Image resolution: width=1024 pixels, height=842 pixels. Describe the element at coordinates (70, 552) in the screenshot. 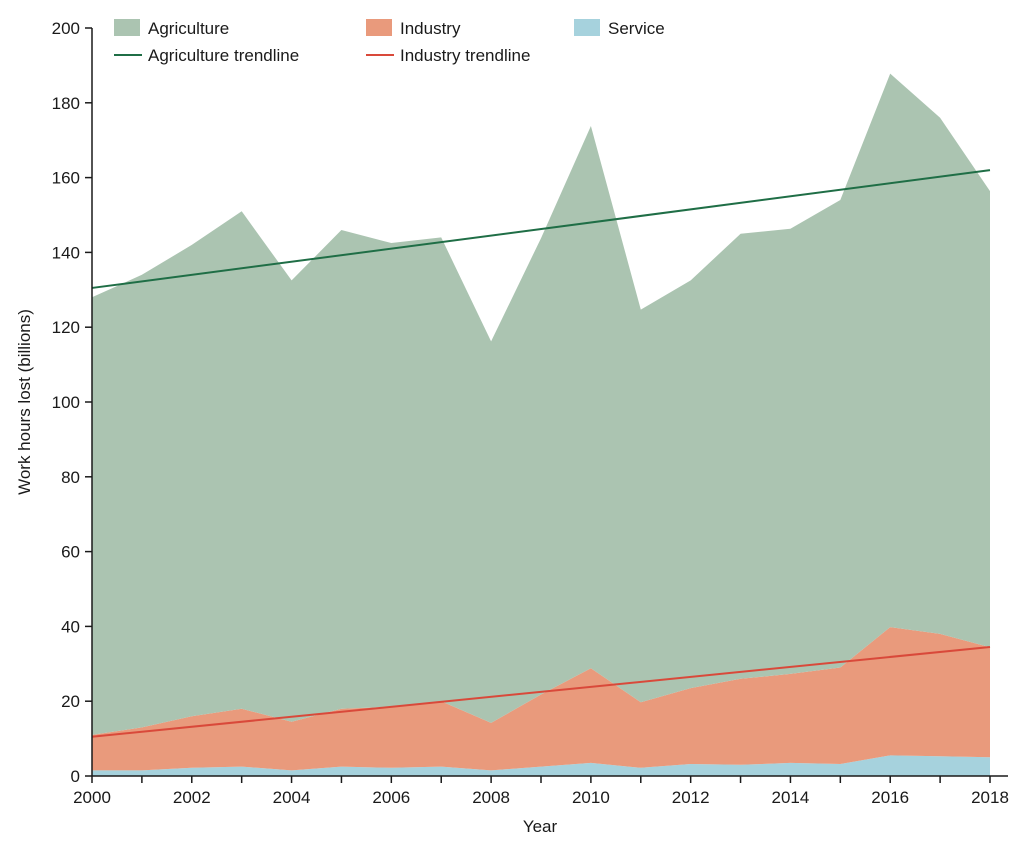

I see `y-tick-label: 60` at that location.